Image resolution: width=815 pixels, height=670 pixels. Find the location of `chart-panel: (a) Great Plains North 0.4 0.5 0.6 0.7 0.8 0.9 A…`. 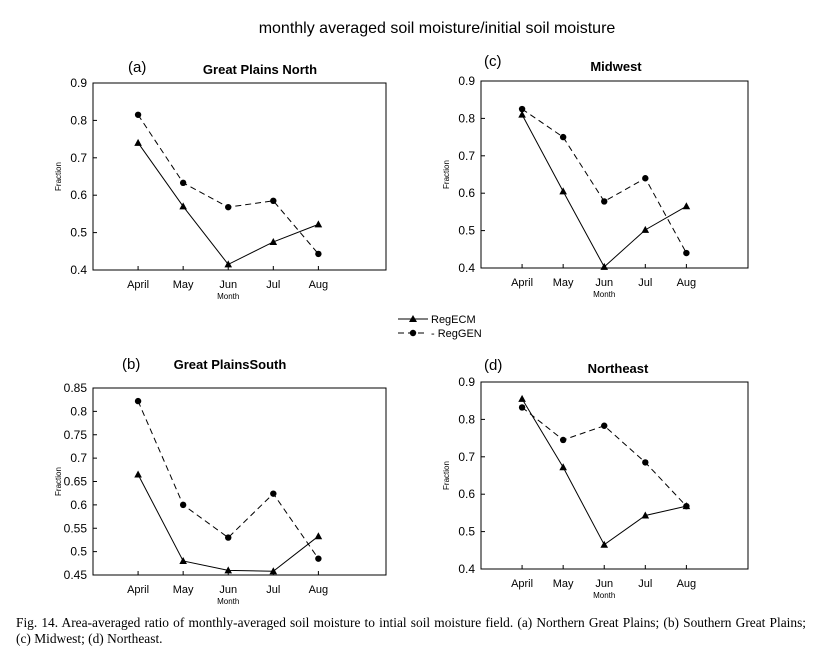

chart-panel: (a) Great Plains North 0.4 0.5 0.6 0.7 0.8 0.9 A… is located at coordinates (220, 180).